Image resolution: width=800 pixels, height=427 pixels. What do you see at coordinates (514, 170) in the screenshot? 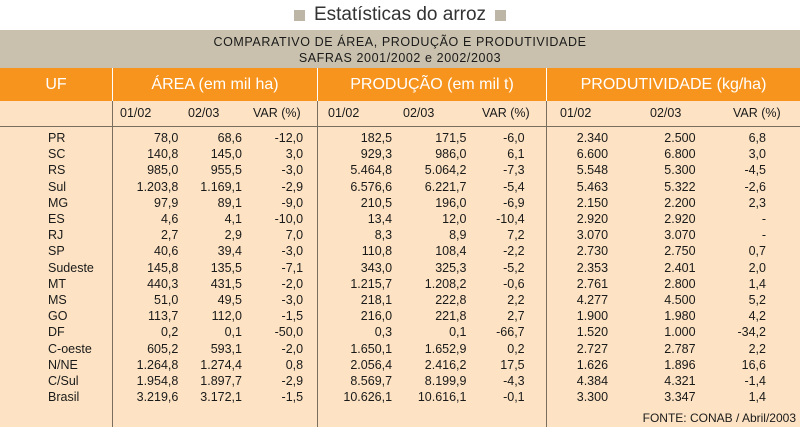
I see `cell-prod-var: -7,3` at bounding box center [514, 170].